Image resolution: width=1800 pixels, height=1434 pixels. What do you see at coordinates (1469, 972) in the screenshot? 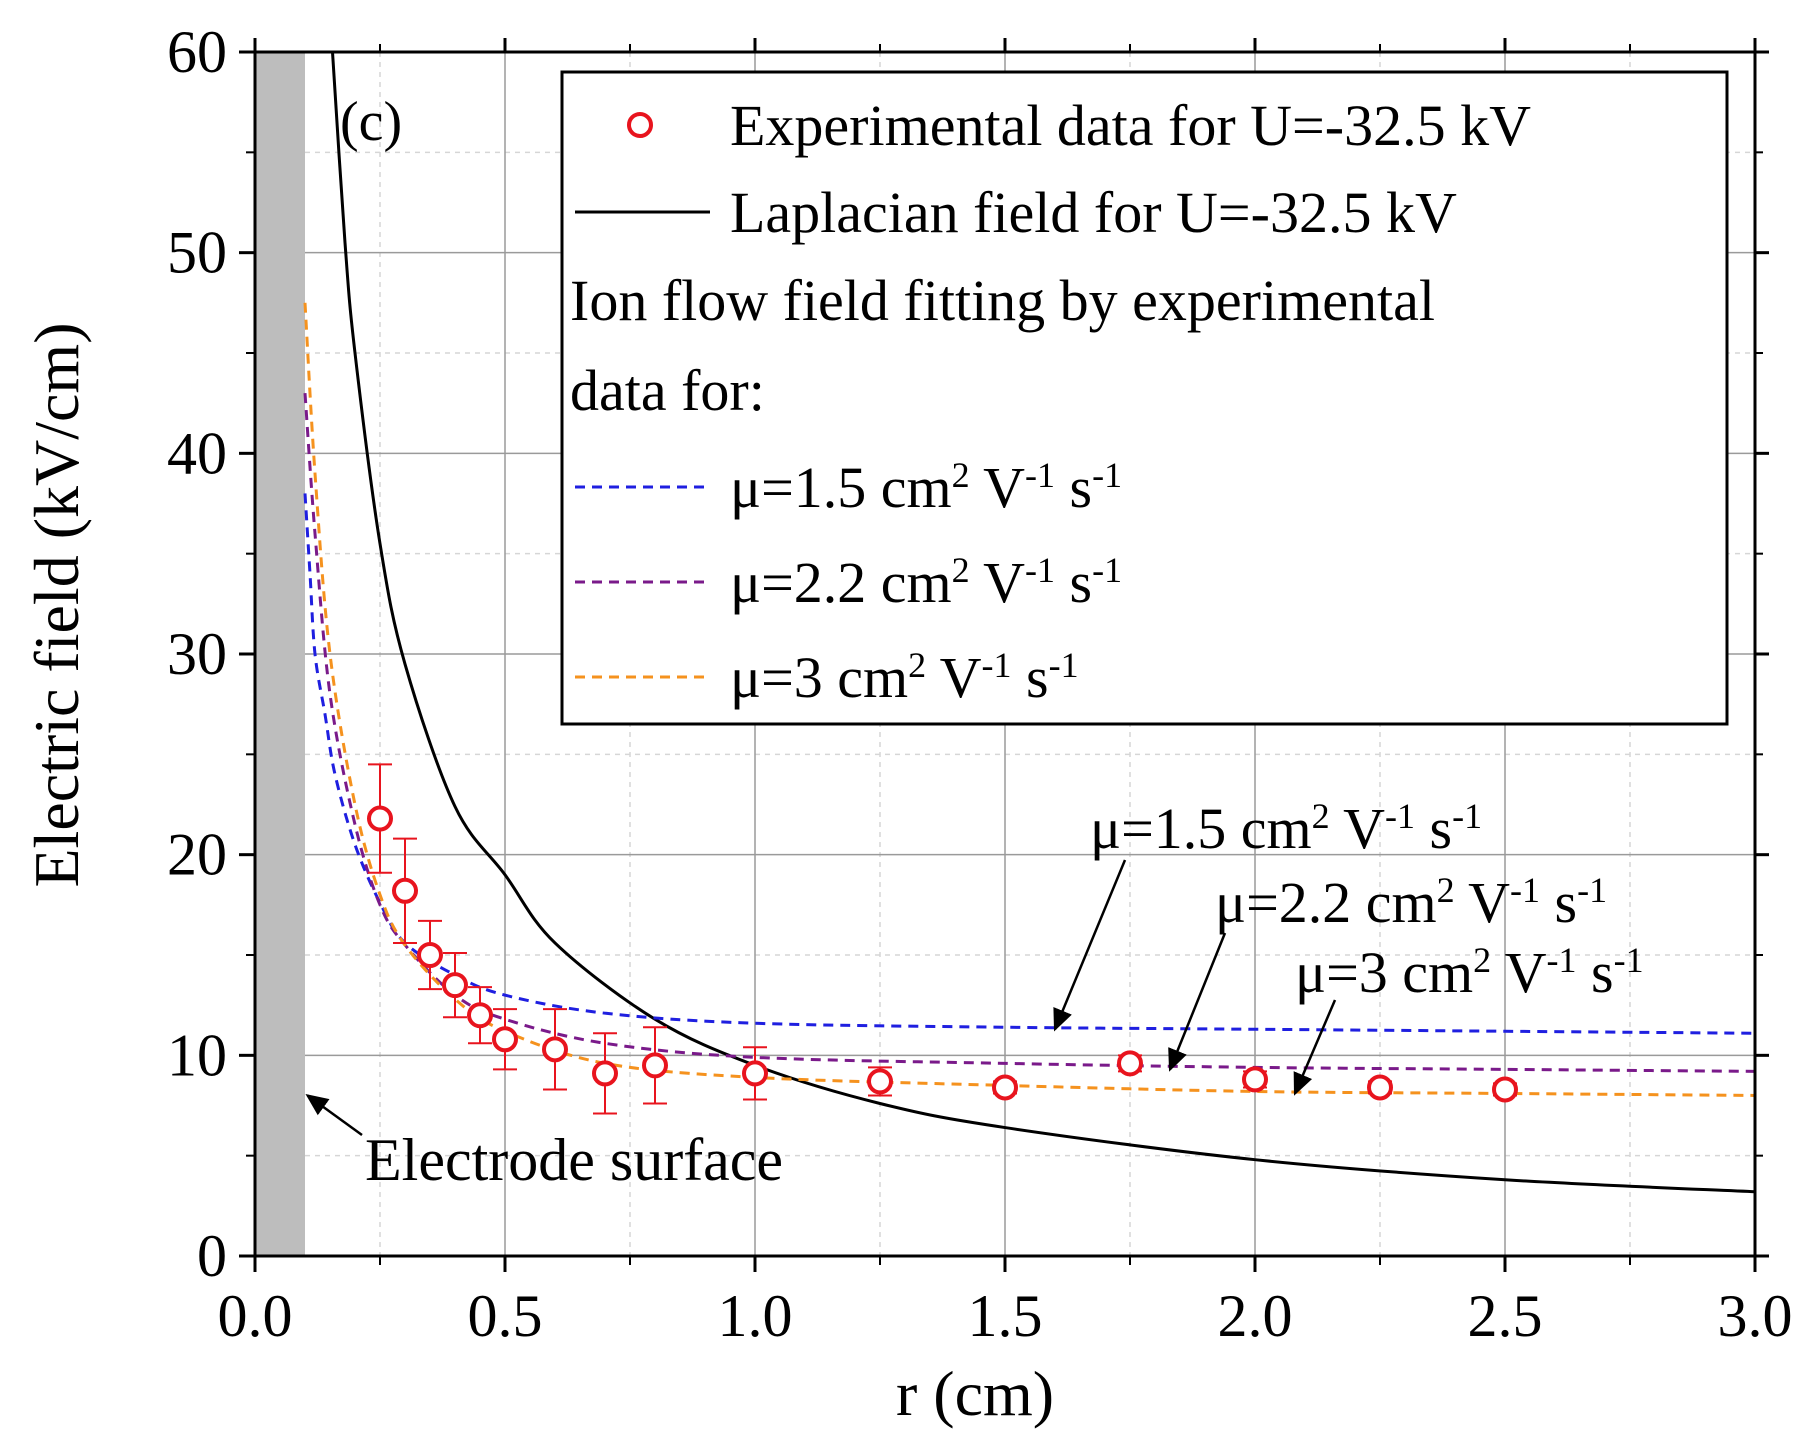
I see `annotation-label-mu3: μ=3 cm2 V-1 s-1` at bounding box center [1469, 972].